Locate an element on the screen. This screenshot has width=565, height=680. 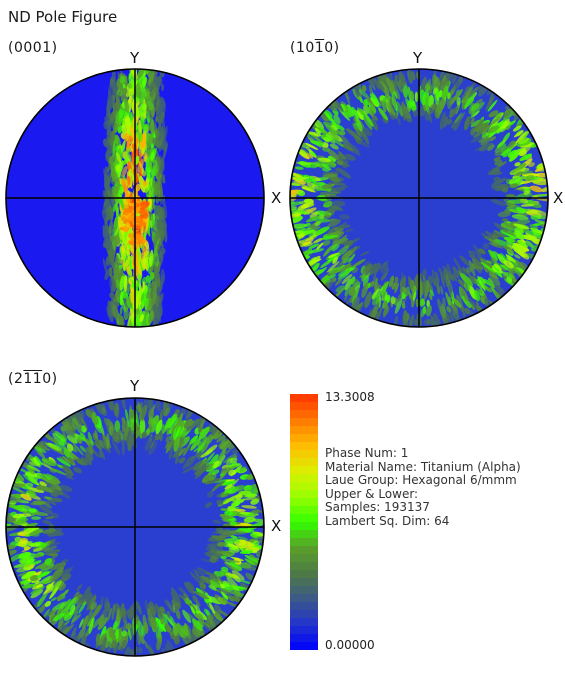
color-scale-min-label: 0.00000 is located at coordinates (350, 645).